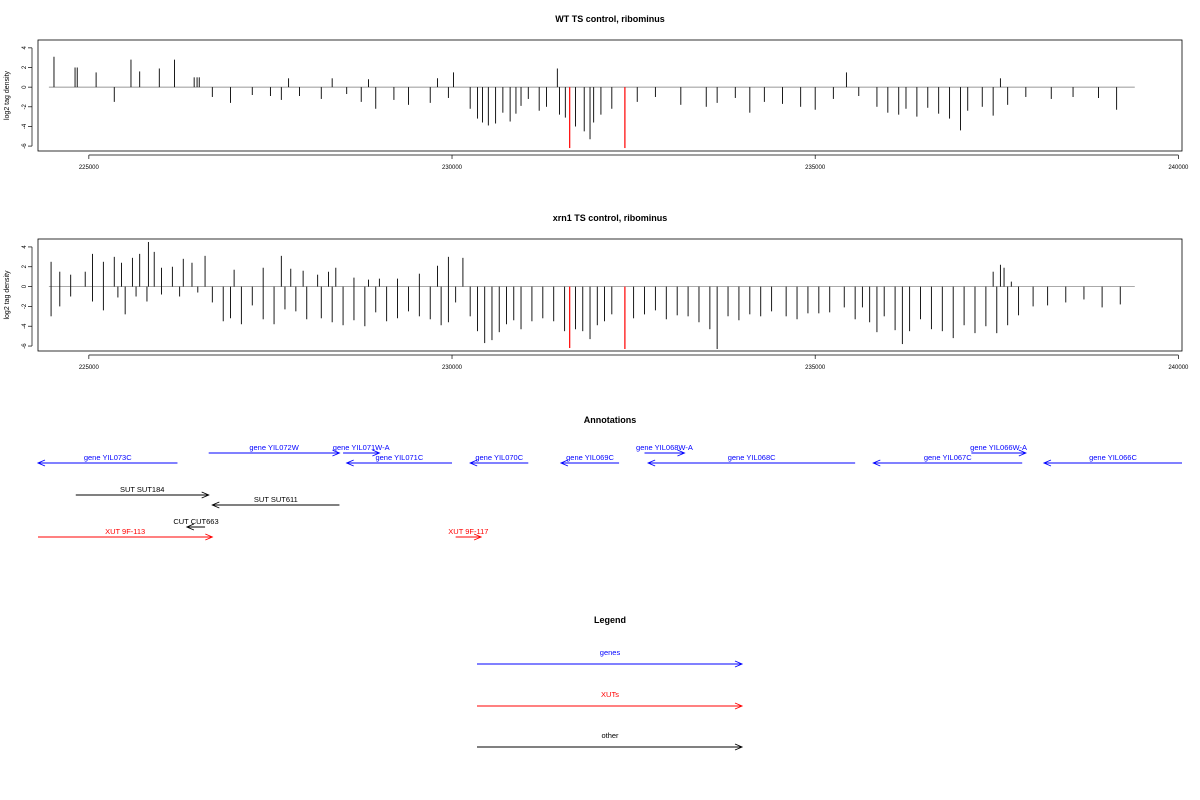 Image resolution: width=1200 pixels, height=800 pixels. Describe the element at coordinates (610, 652) in the screenshot. I see `legend-label: genes` at that location.